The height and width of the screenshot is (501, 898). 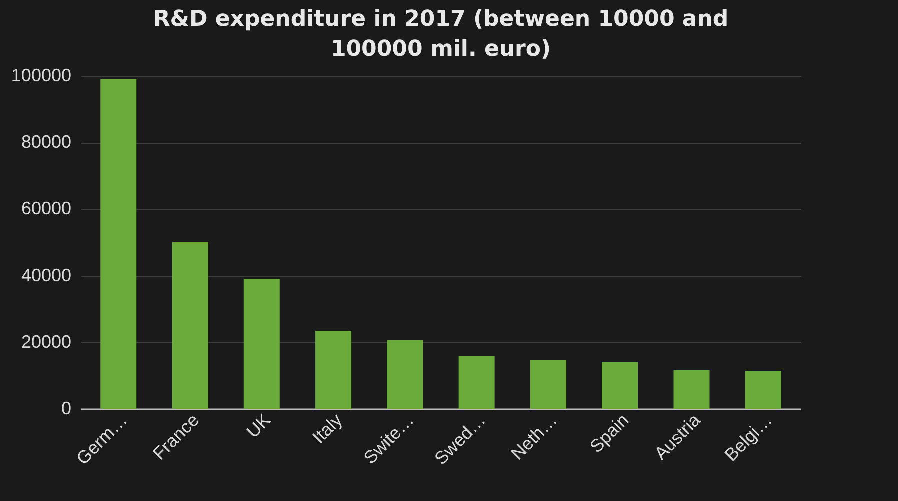 I want to click on chart-title: R&D expenditure in 2017 (between 10000 and 100000 mil. euro), so click(x=441, y=34).